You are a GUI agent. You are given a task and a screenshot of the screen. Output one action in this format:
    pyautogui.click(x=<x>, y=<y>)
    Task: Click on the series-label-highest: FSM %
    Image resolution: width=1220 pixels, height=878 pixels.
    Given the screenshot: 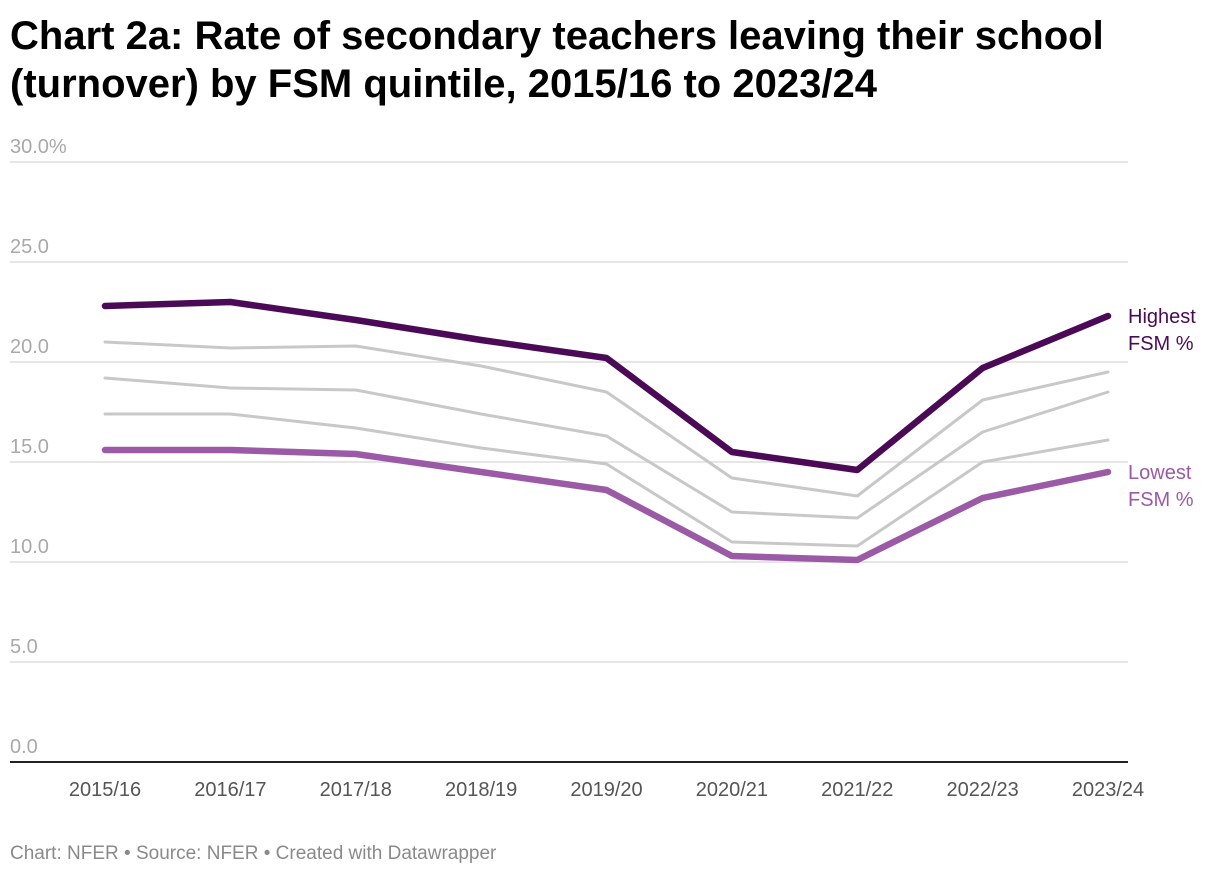 What is the action you would take?
    pyautogui.click(x=1161, y=344)
    